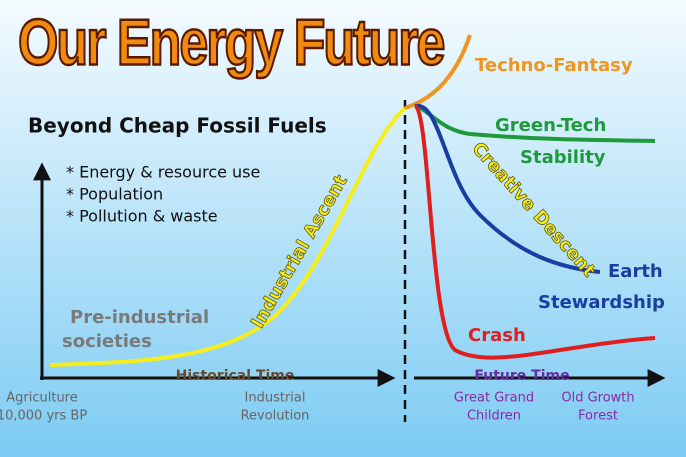 This screenshot has height=457, width=686. Describe the element at coordinates (494, 398) in the screenshot. I see `time-label: Great Grand` at that location.